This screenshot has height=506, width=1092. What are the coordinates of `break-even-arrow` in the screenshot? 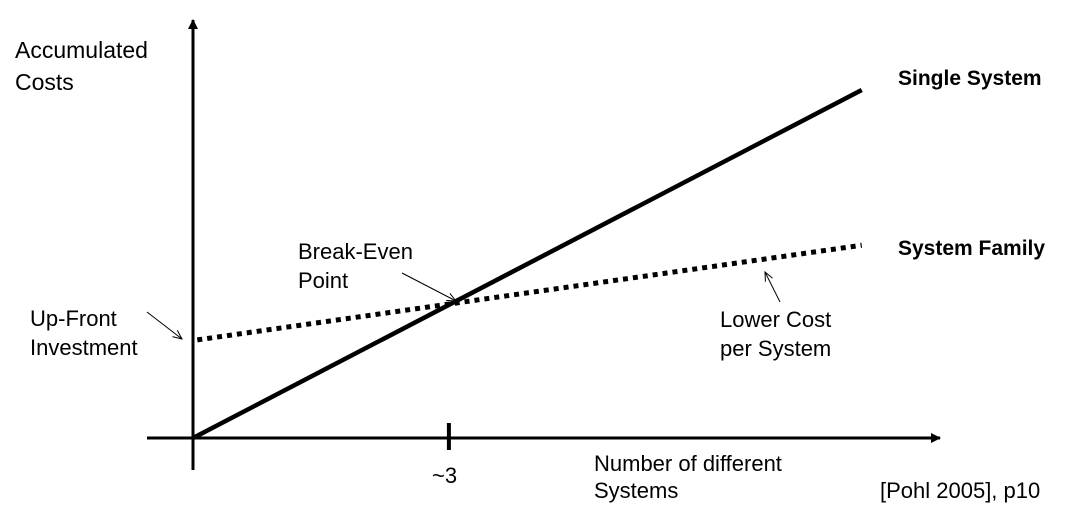 It's located at (428, 286).